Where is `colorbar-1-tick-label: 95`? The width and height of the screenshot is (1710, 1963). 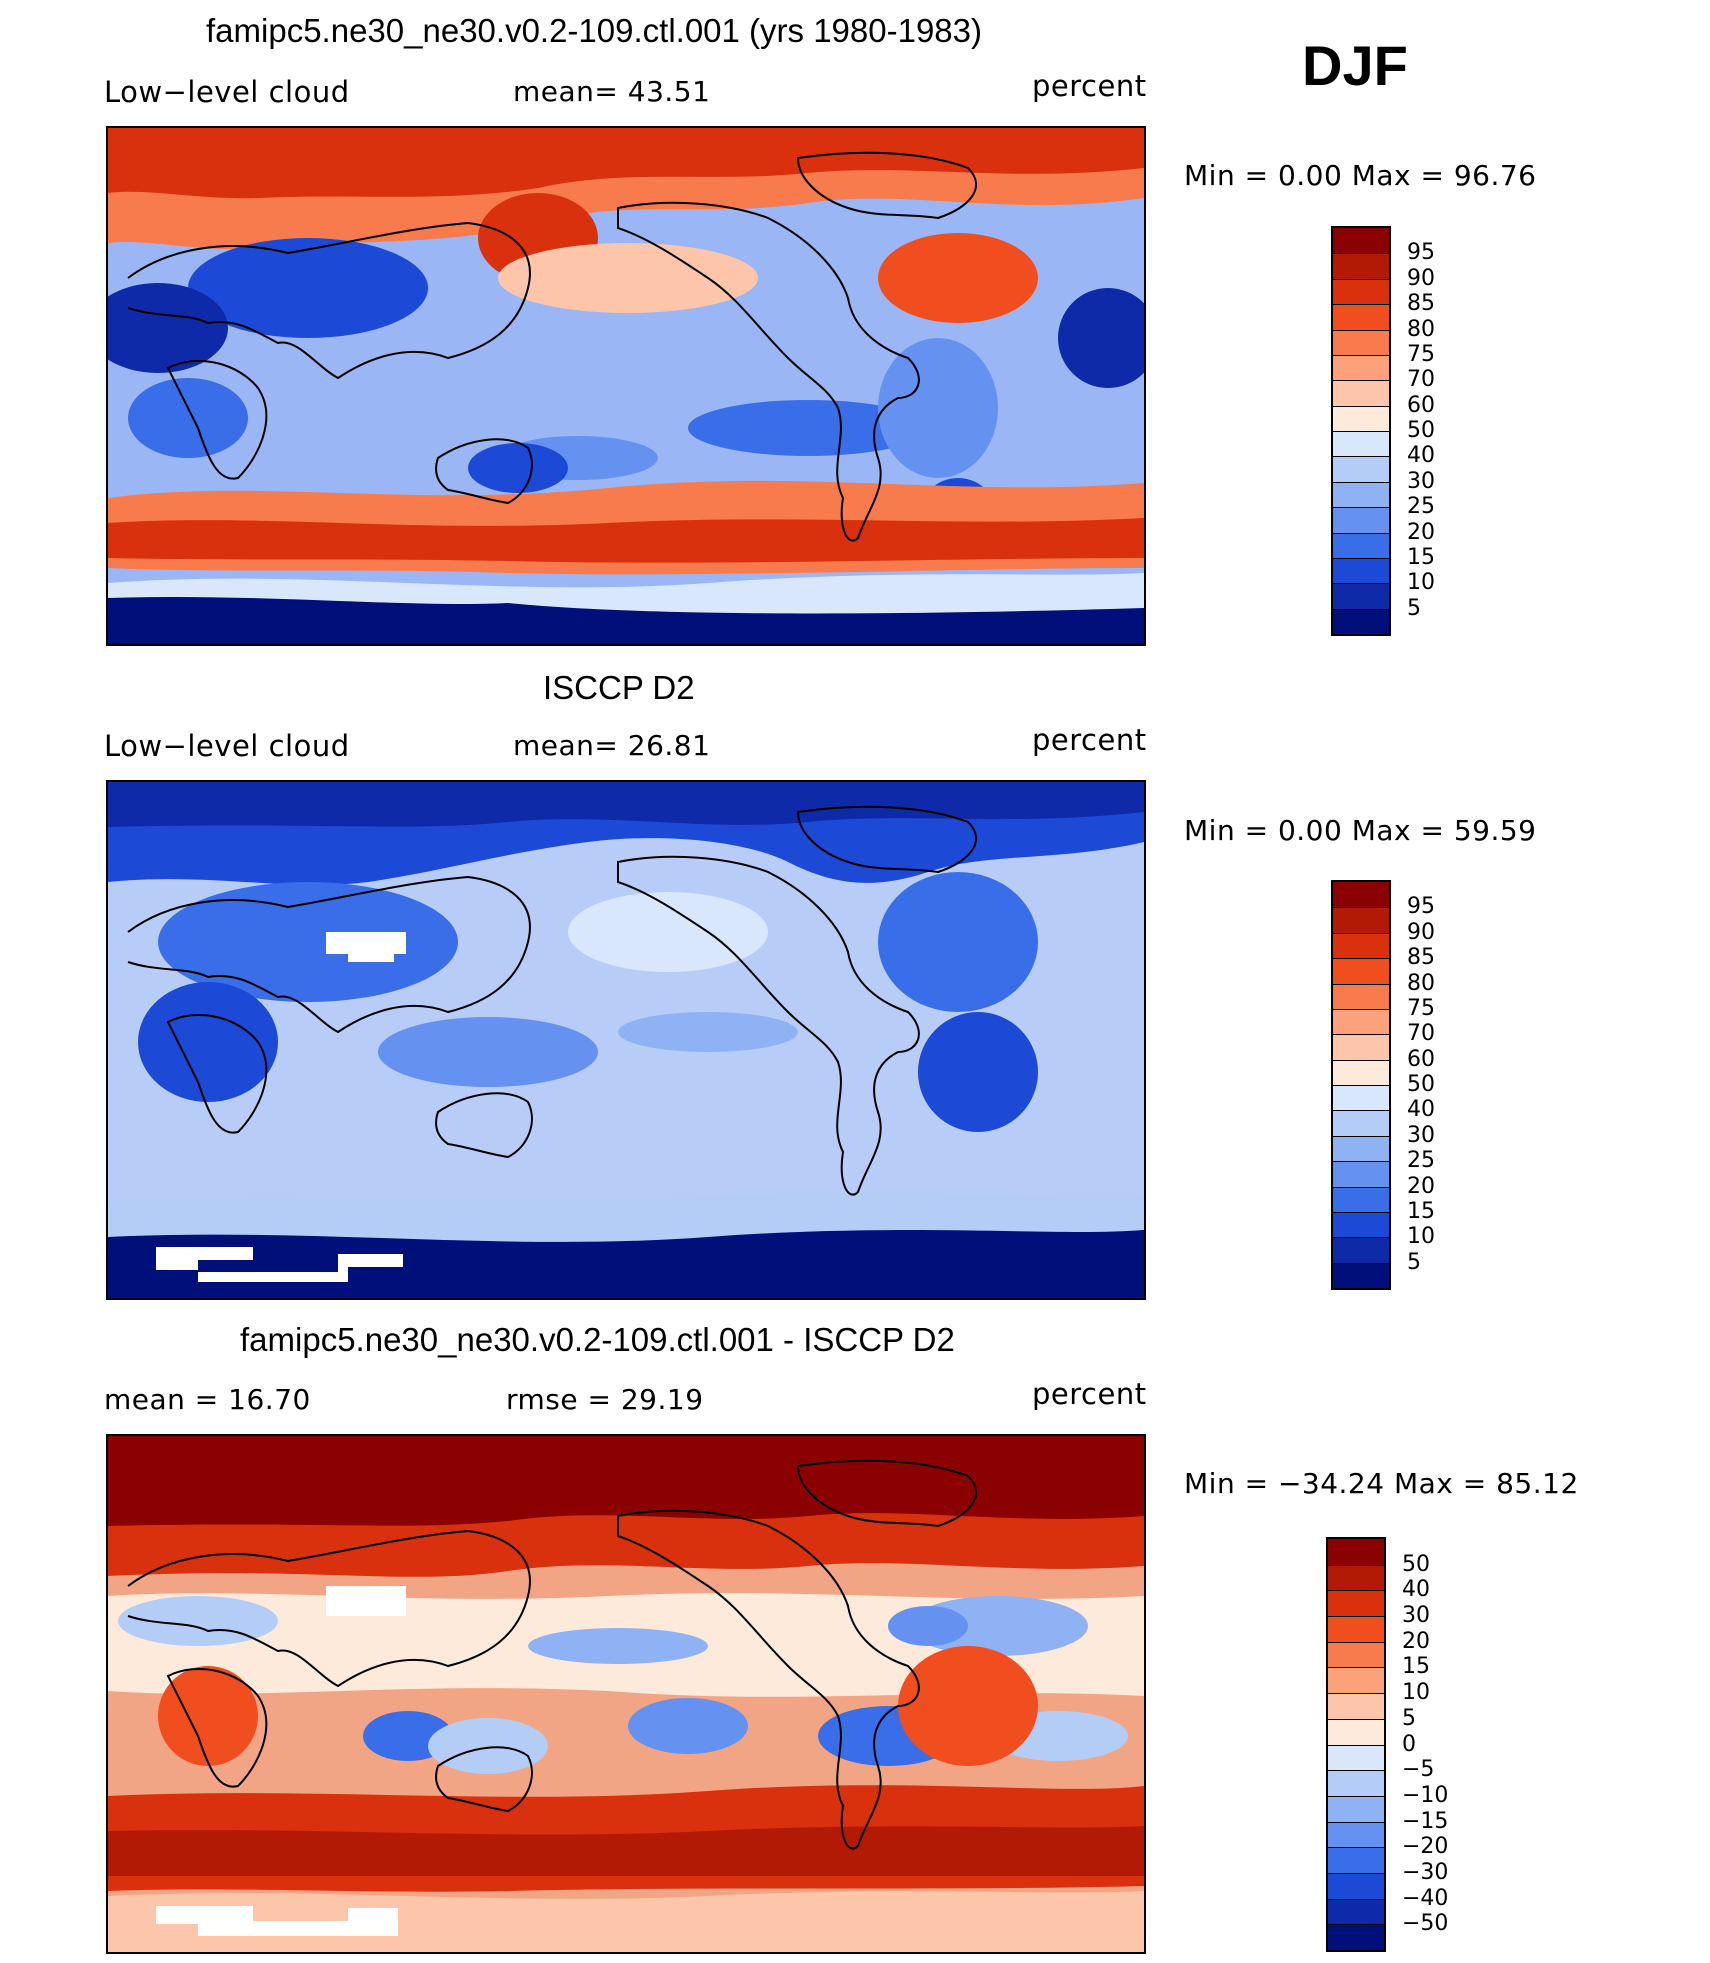
colorbar-1-tick-label: 95 is located at coordinates (1421, 253).